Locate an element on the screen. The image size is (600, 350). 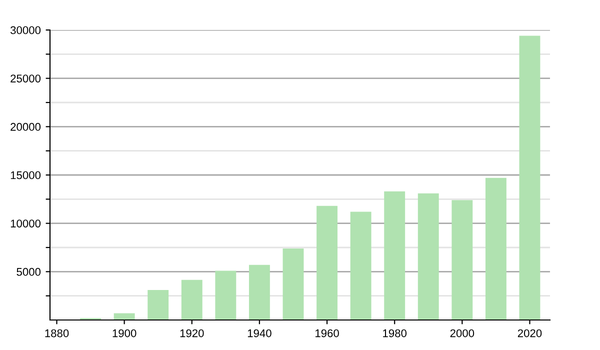
y-tick-label: 30000 is located at coordinates (25, 30).